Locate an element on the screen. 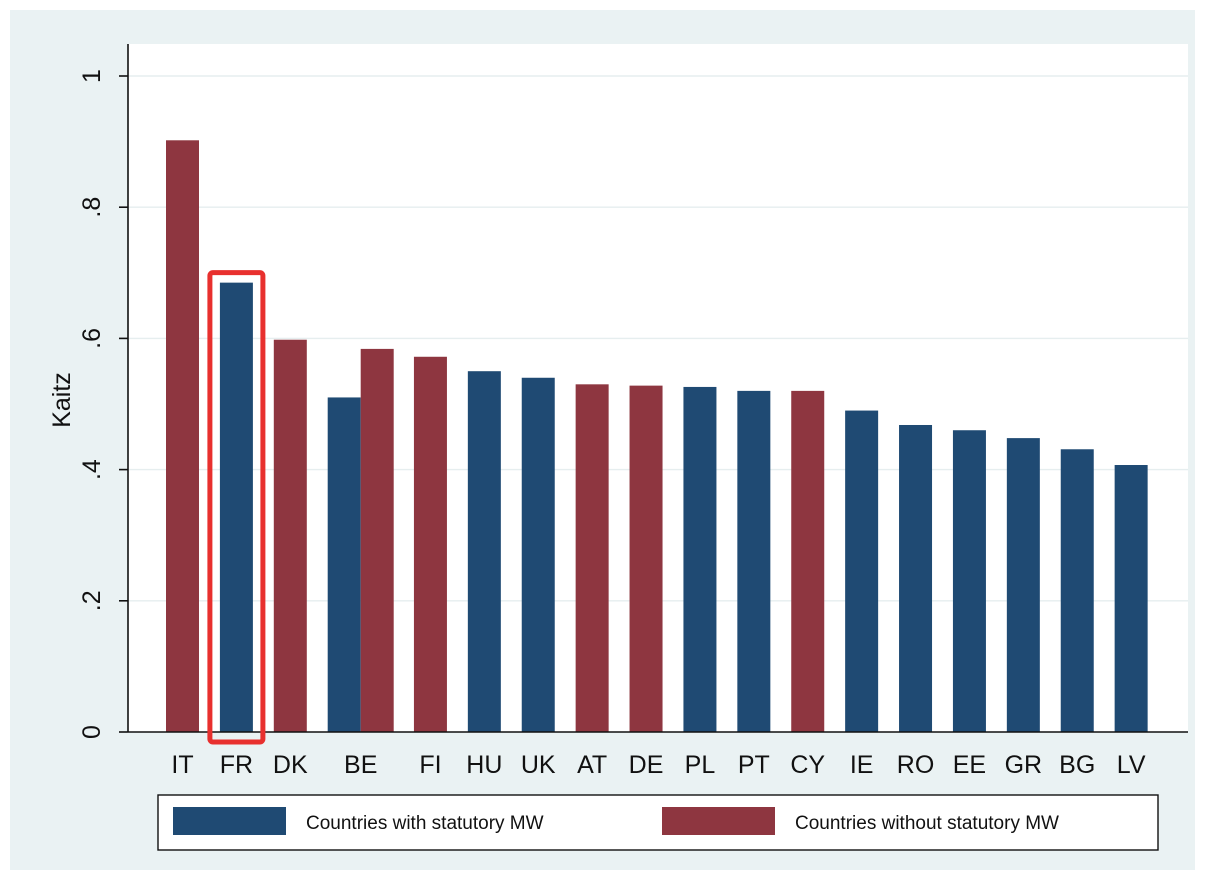 The image size is (1205, 880). bar-de-without-mw is located at coordinates (646, 558).